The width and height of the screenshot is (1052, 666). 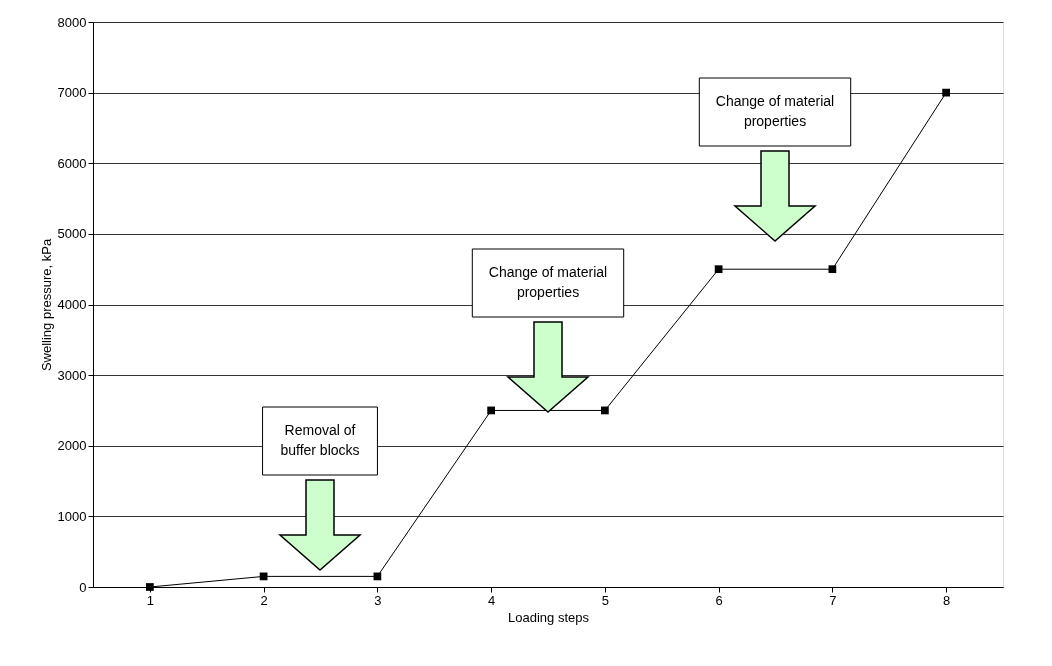 What do you see at coordinates (264, 600) in the screenshot?
I see `x-tick-label: 2` at bounding box center [264, 600].